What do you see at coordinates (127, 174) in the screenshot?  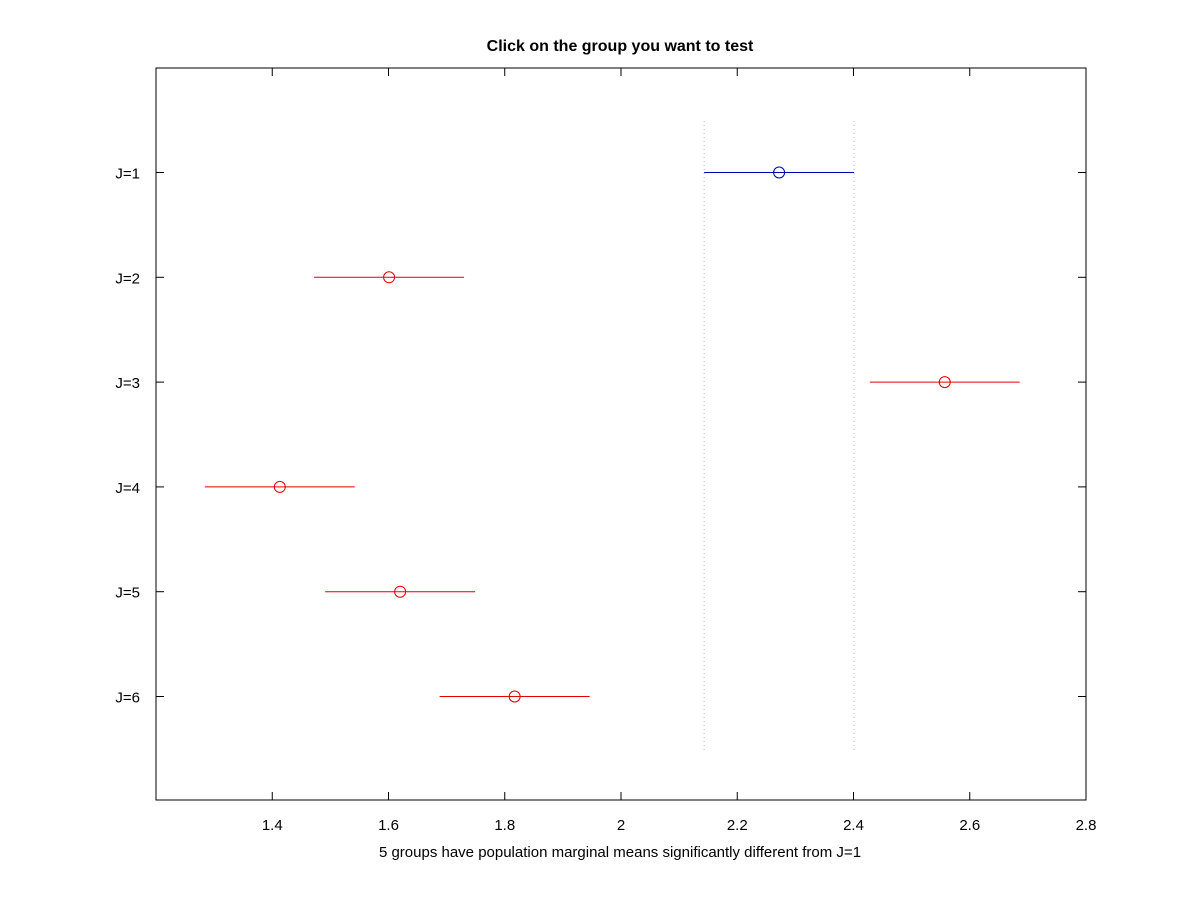 I see `y-tick-label: J=1` at bounding box center [127, 174].